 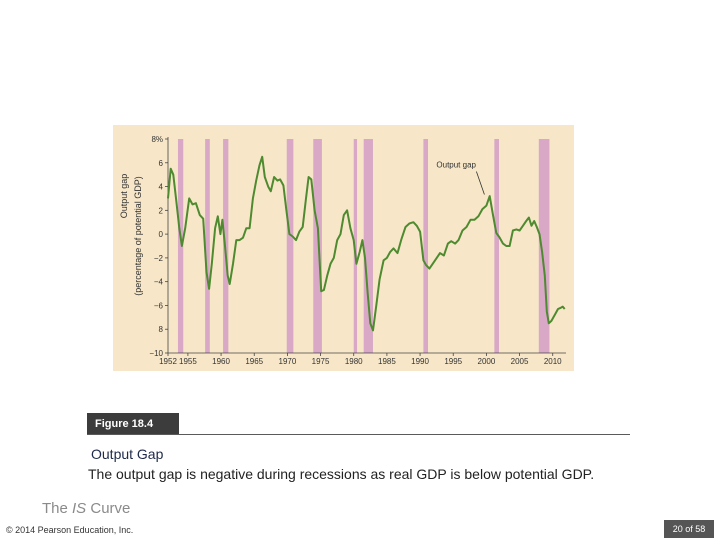 I want to click on x-tick-label-12: 2010, so click(x=553, y=361).